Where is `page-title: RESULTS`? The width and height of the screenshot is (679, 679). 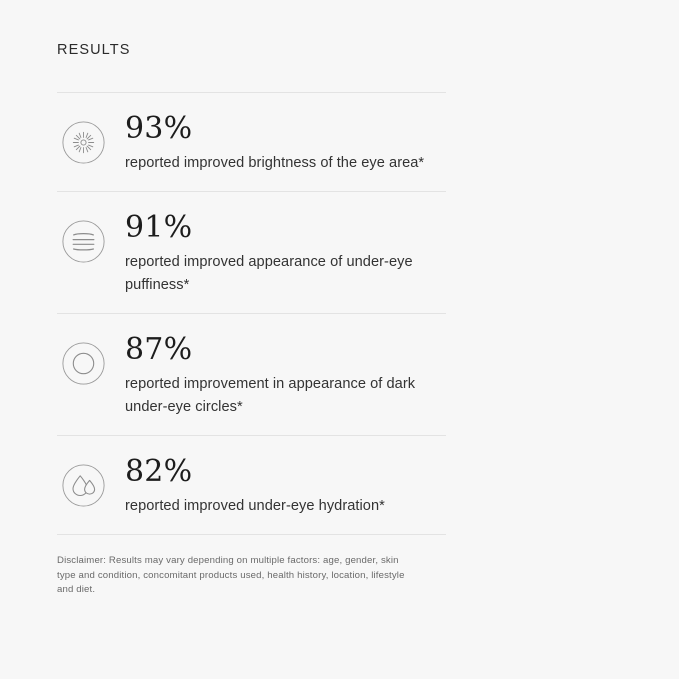 page-title: RESULTS is located at coordinates (94, 50).